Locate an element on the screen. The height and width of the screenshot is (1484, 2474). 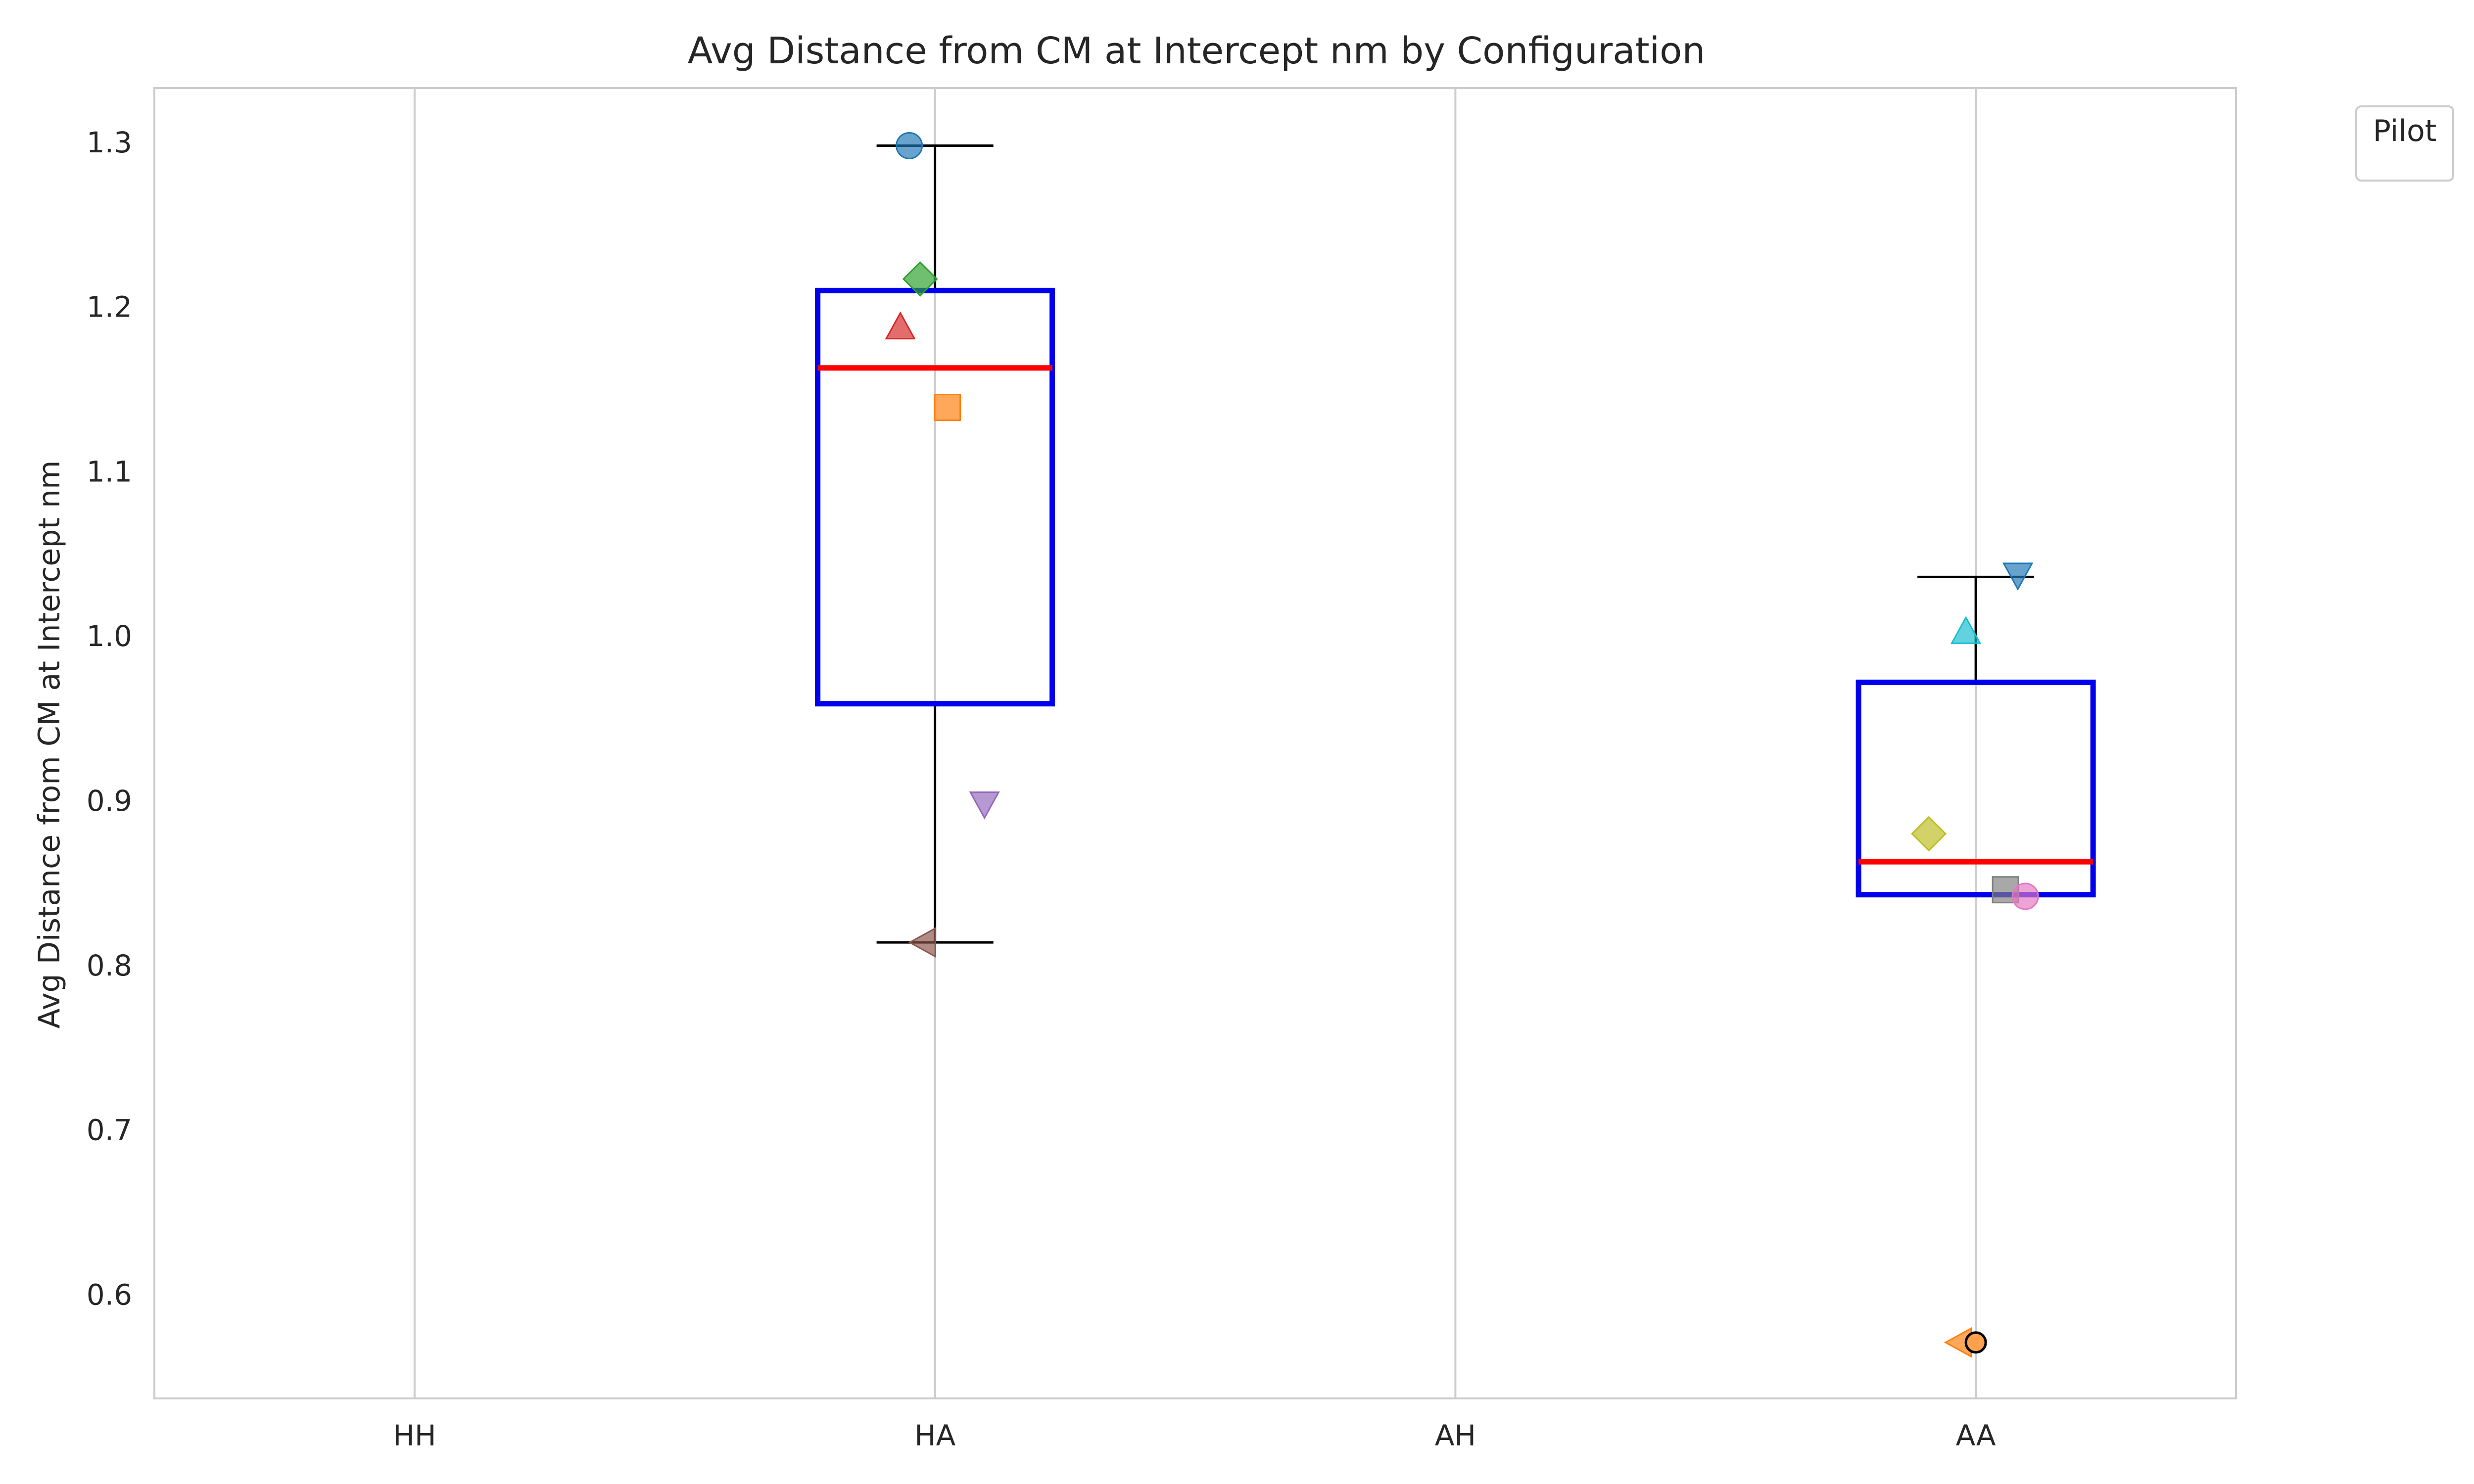
x-tick-labels: HH HA AH AA is located at coordinates (1195, 1435).